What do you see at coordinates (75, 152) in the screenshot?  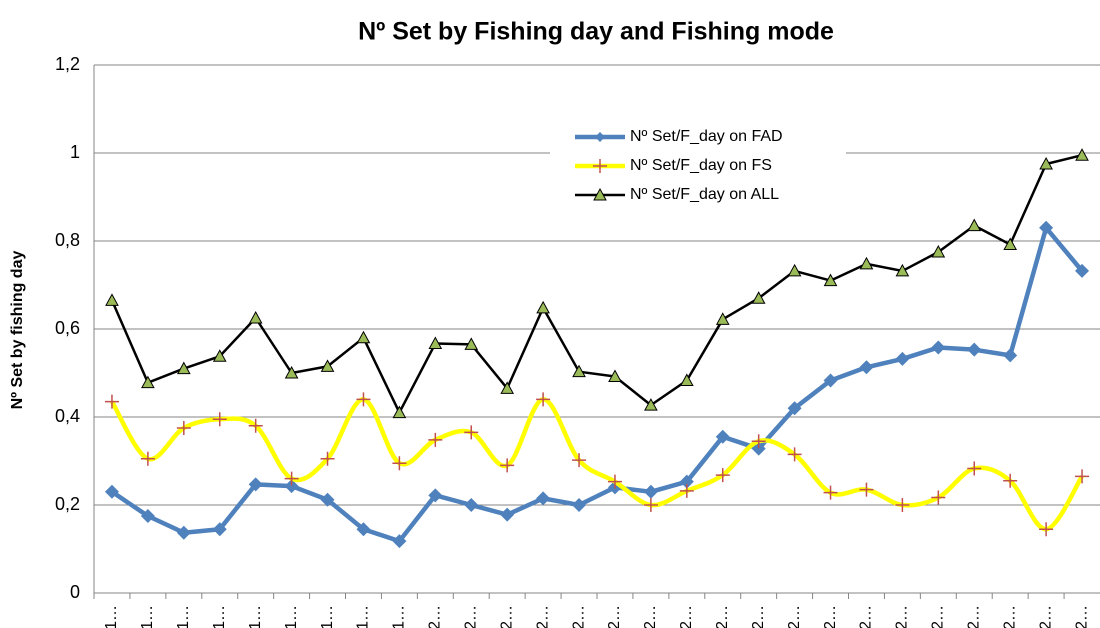 I see `y-tick-label: 1` at bounding box center [75, 152].